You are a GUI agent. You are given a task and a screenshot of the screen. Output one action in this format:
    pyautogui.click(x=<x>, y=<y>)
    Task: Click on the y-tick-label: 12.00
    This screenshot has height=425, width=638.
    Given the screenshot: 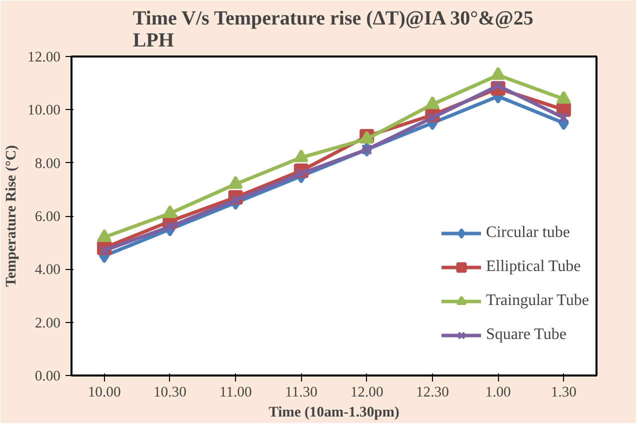 What is the action you would take?
    pyautogui.click(x=44, y=58)
    